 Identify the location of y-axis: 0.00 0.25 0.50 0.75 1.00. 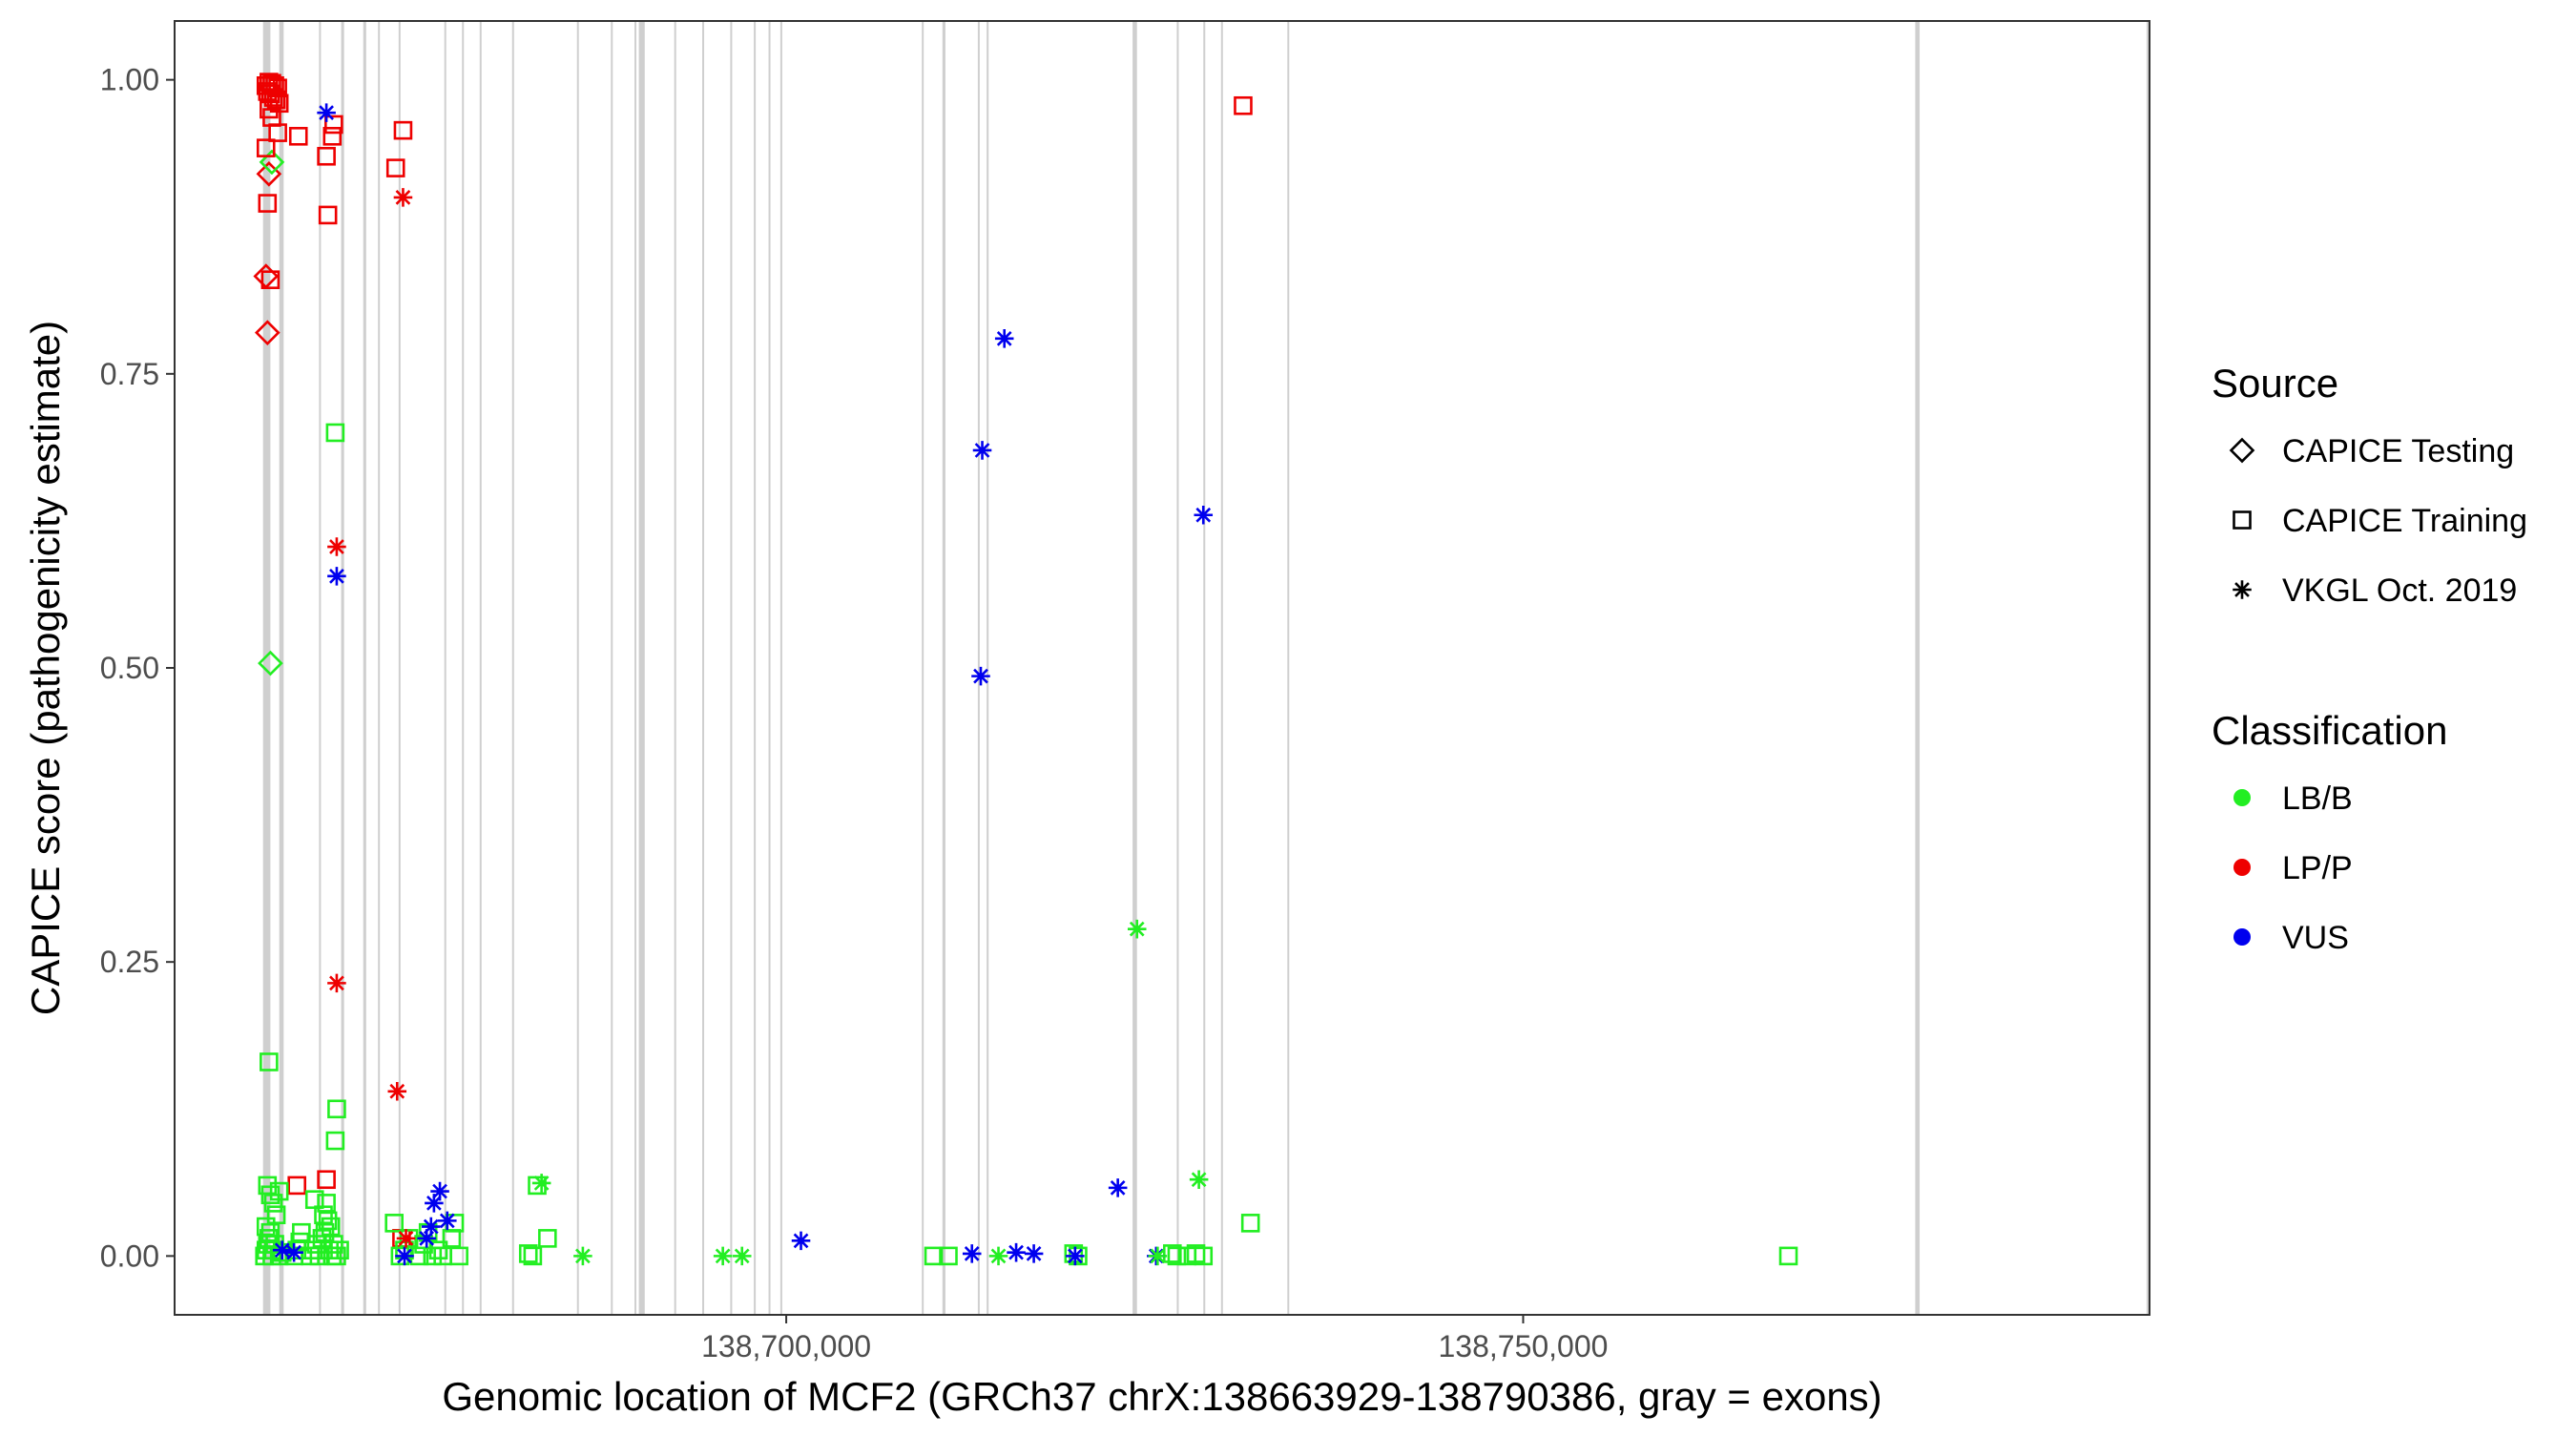
(137, 668).